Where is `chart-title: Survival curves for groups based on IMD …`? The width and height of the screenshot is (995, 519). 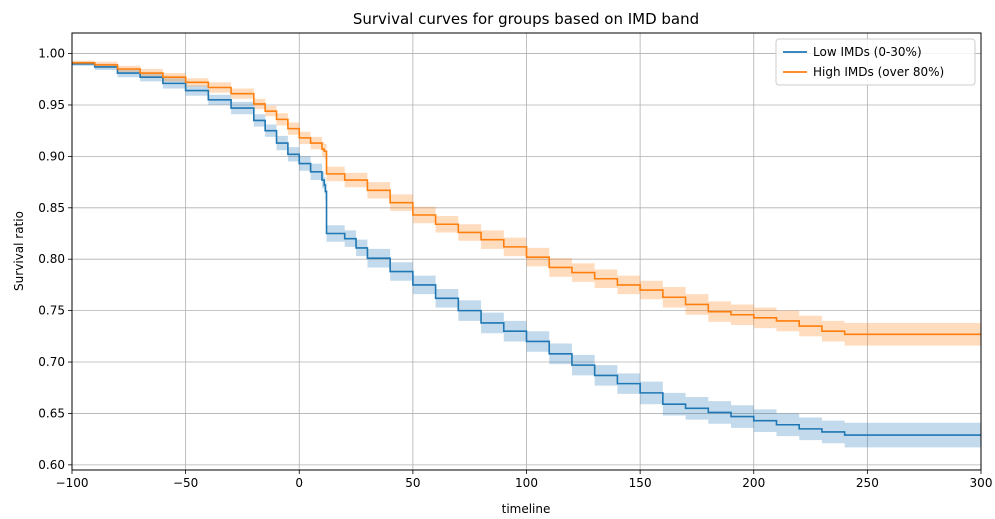 chart-title: Survival curves for groups based on IMD … is located at coordinates (526, 19).